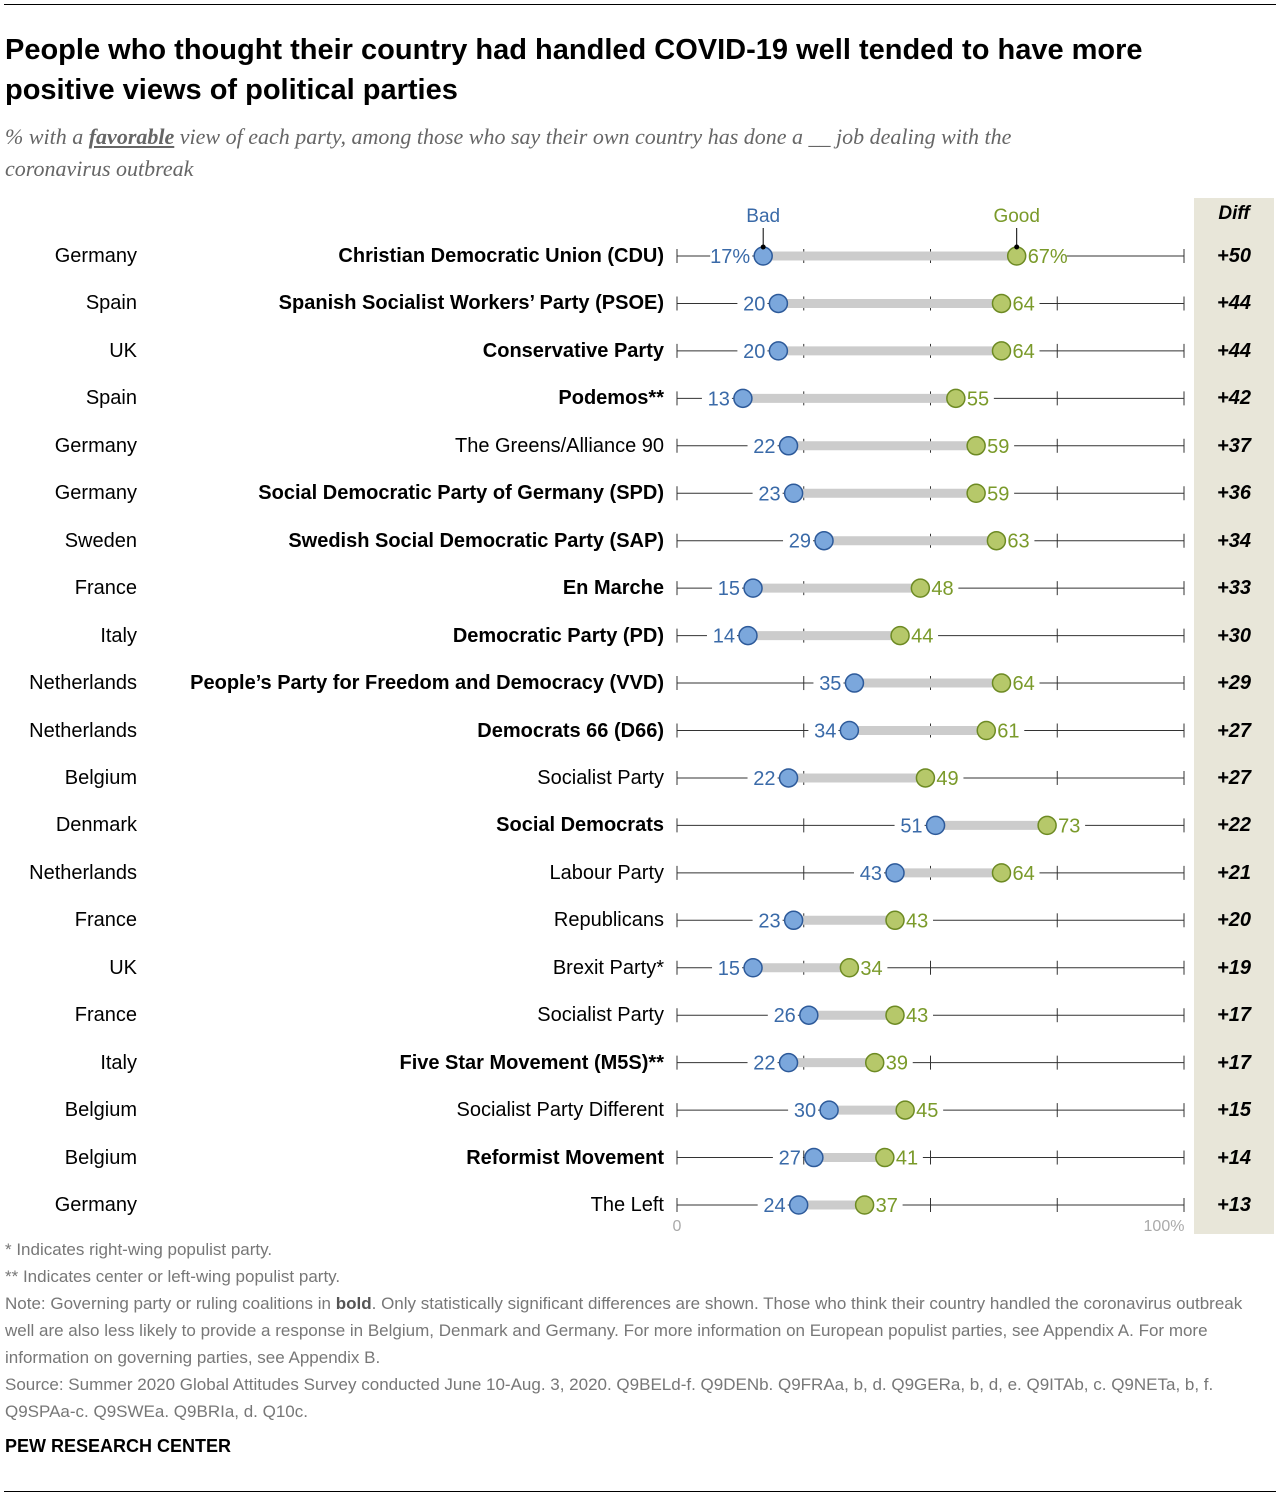 The image size is (1280, 1498). Describe the element at coordinates (1234, 967) in the screenshot. I see `diff-value: +19` at that location.